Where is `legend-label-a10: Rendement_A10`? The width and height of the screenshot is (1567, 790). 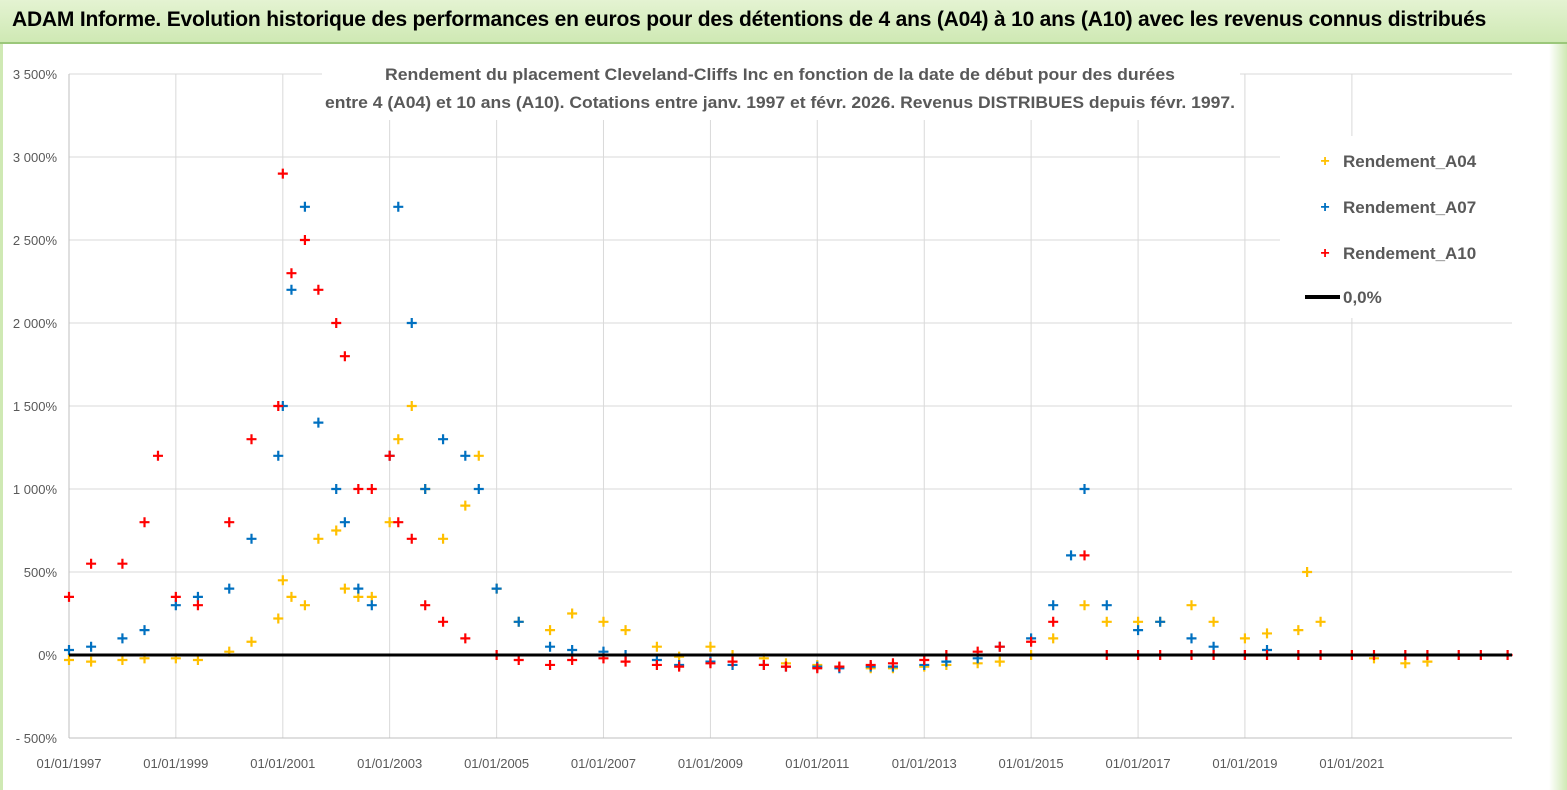
legend-label-a10: Rendement_A10 is located at coordinates (1409, 253).